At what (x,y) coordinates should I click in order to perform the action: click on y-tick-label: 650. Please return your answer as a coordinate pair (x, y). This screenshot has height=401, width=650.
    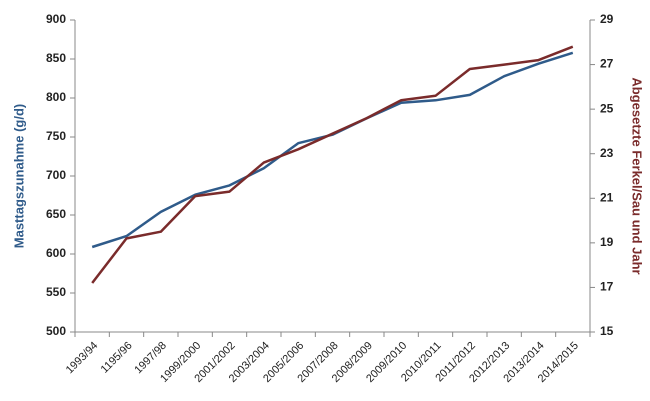
    Looking at the image, I should click on (56, 214).